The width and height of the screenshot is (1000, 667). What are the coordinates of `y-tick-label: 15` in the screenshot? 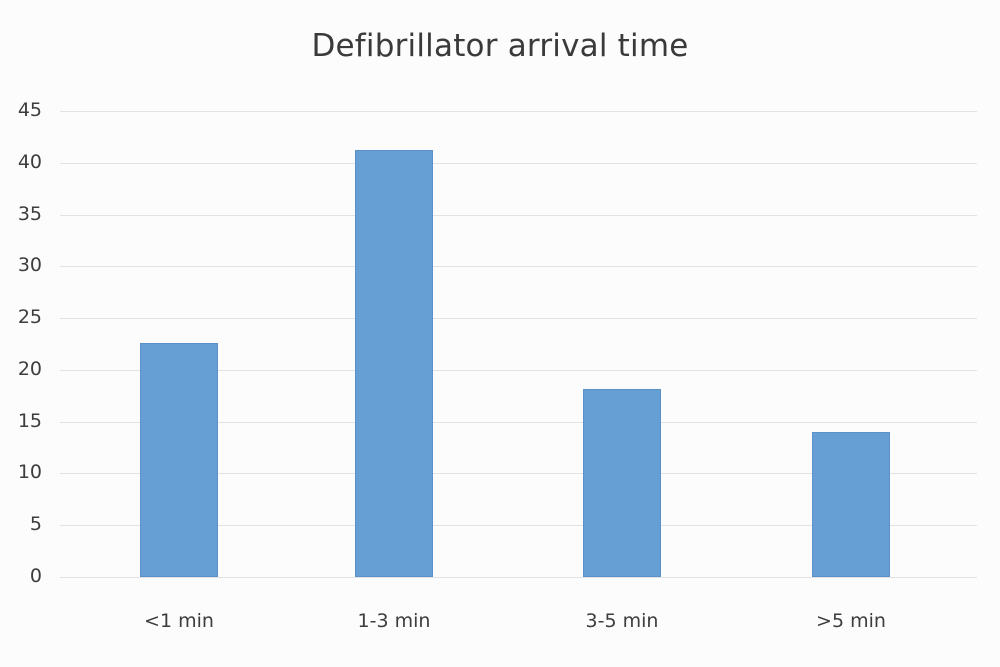 It's located at (29, 421).